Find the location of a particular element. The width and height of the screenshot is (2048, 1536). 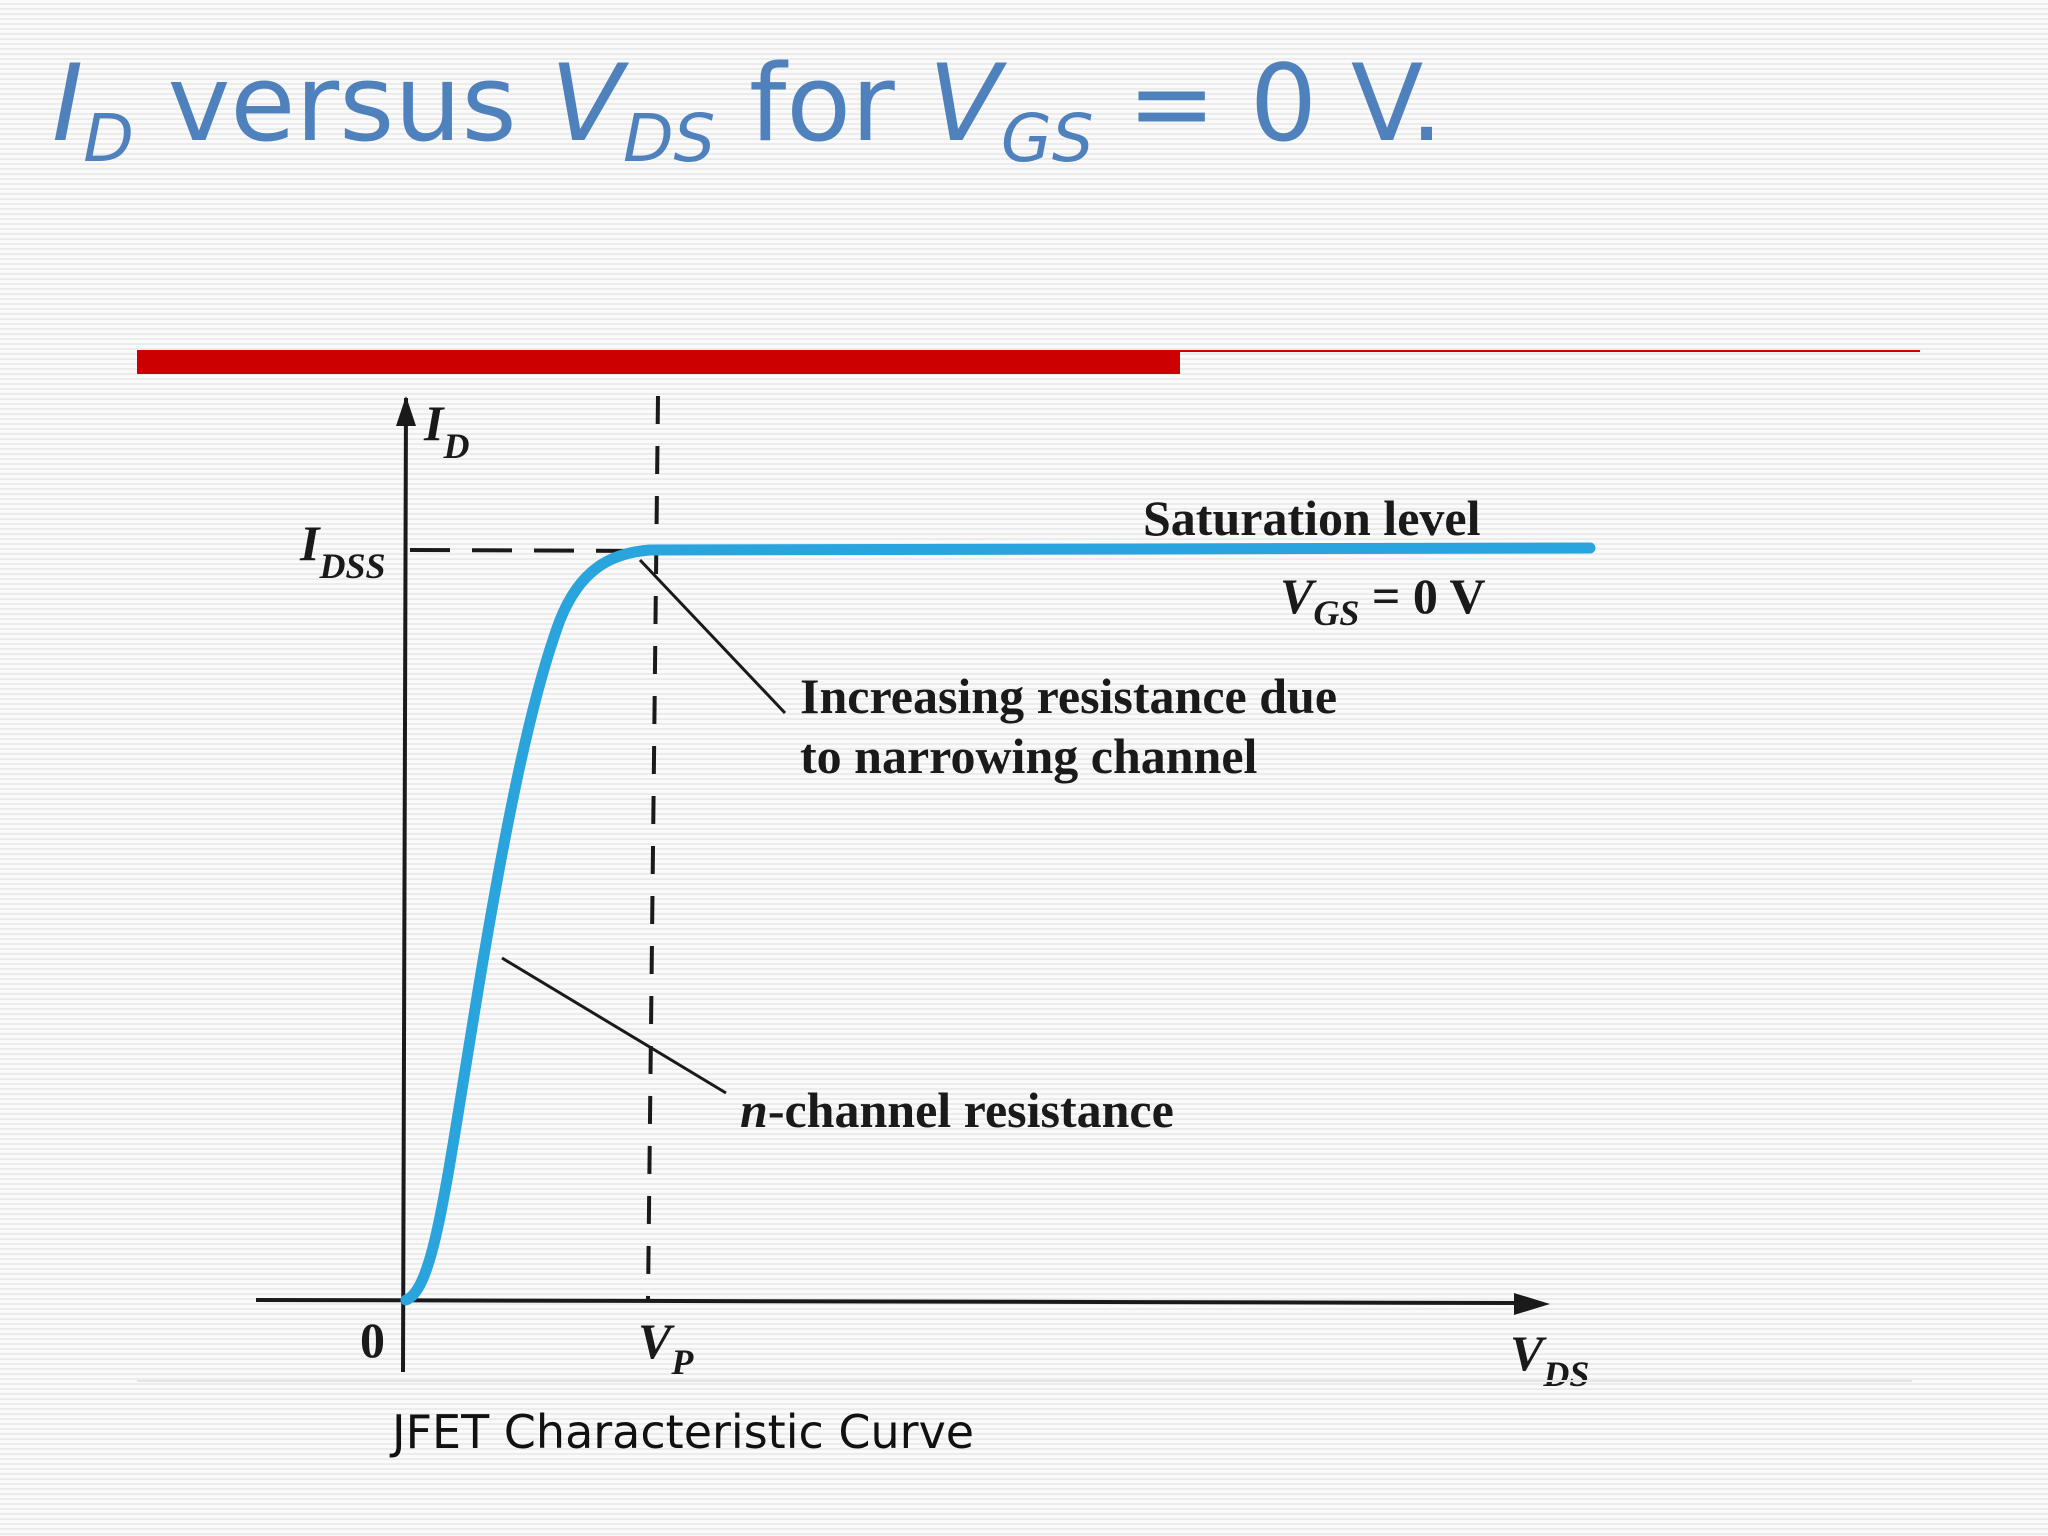

x-axis is located at coordinates (888, 1301).